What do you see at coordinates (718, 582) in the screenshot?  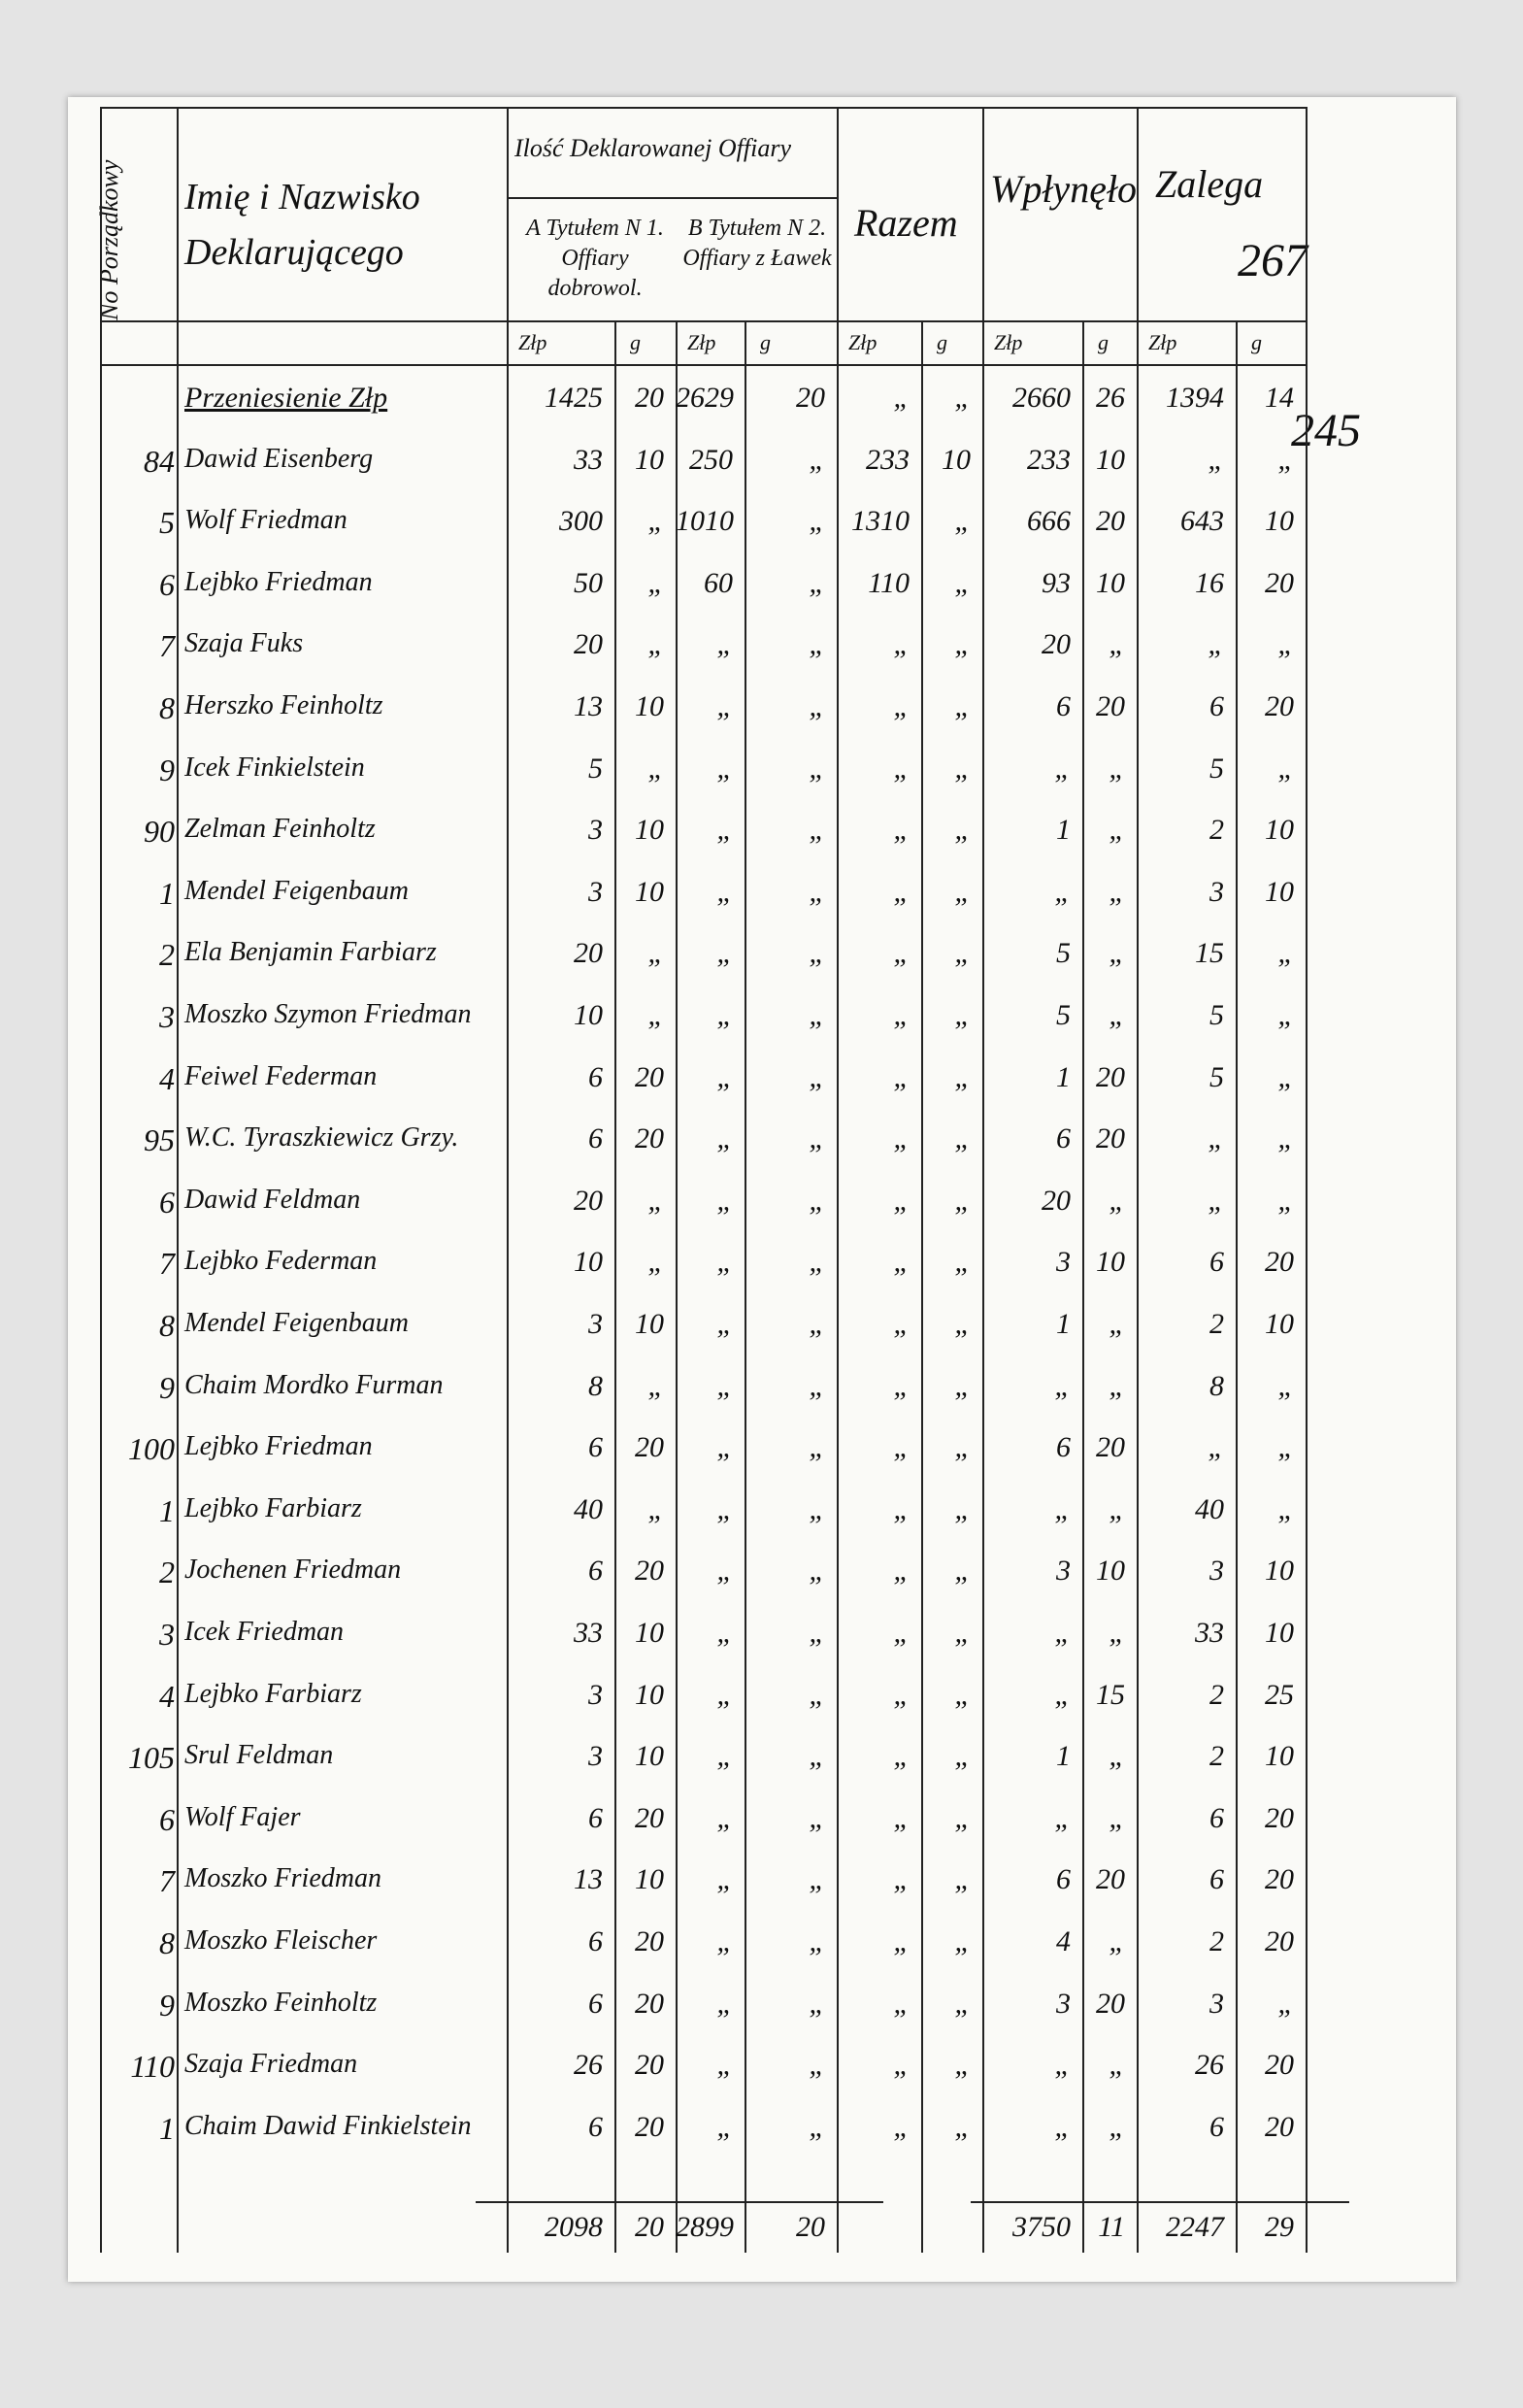 I see `cell-value: 60` at bounding box center [718, 582].